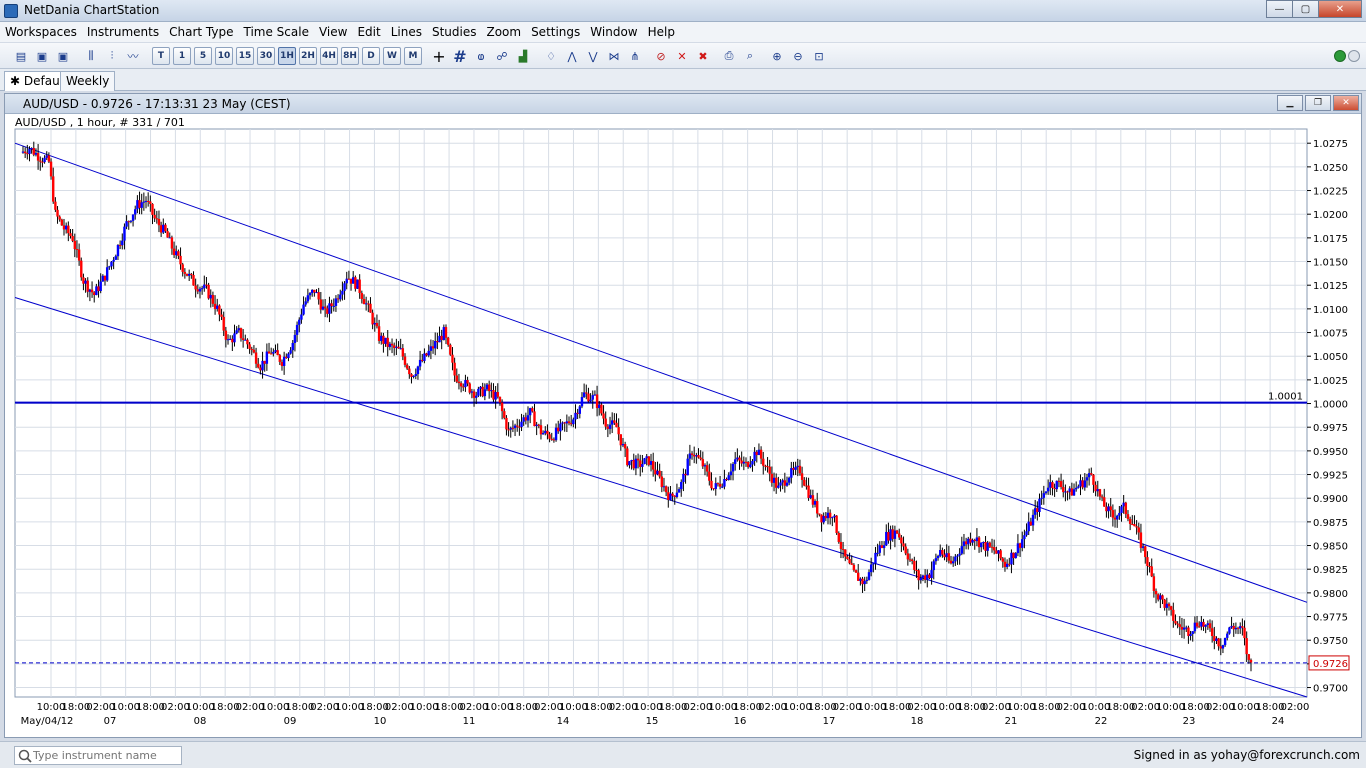 Image resolution: width=1366 pixels, height=768 pixels. What do you see at coordinates (772, 707) in the screenshot?
I see `x-time-label: 02:00` at bounding box center [772, 707].